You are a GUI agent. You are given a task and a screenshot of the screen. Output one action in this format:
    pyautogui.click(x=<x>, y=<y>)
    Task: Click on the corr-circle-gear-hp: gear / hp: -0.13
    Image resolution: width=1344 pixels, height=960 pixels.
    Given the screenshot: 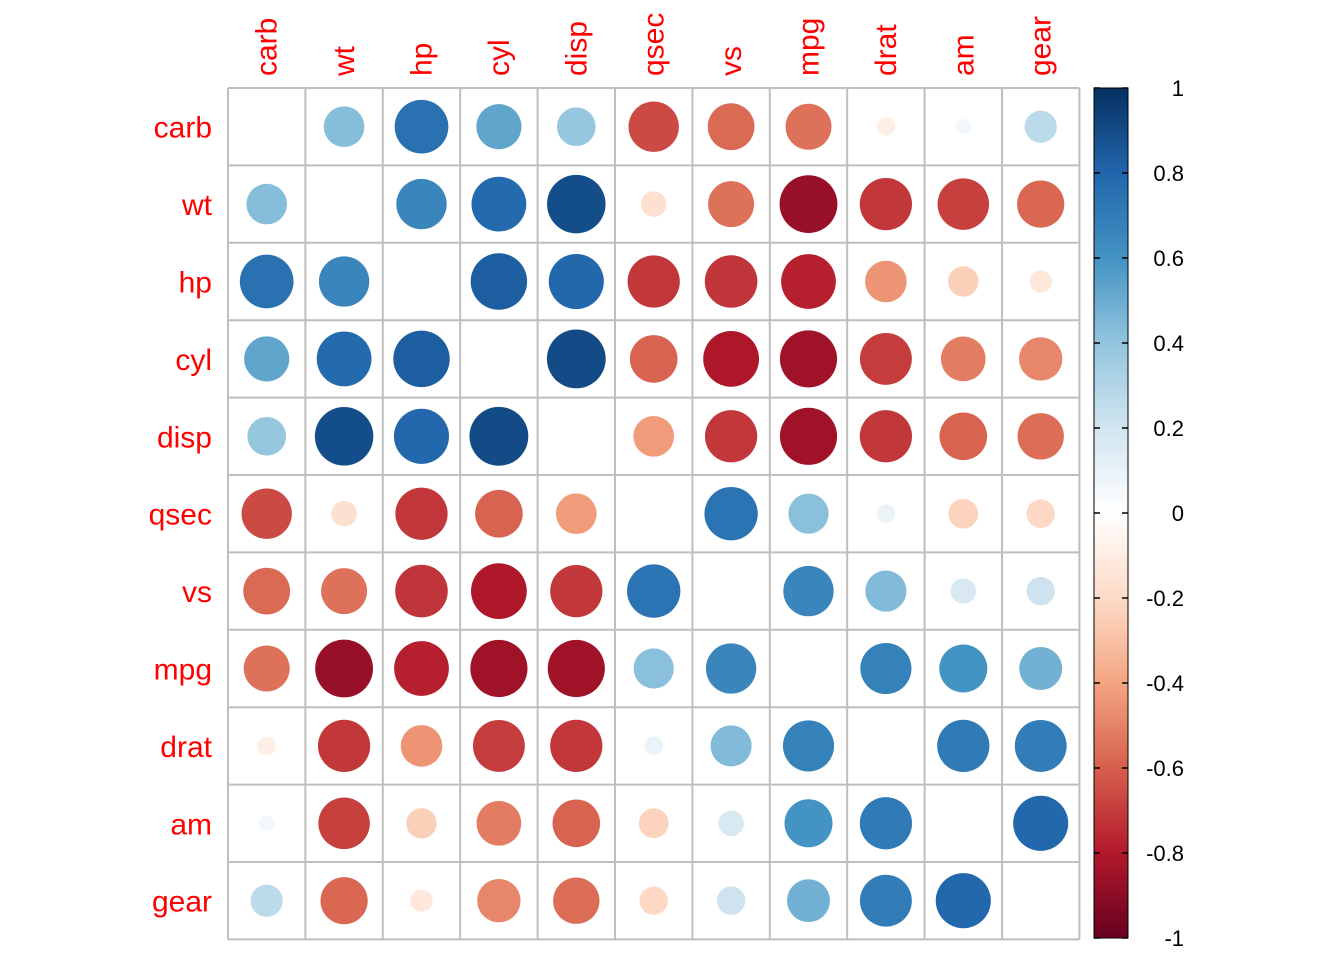 What is the action you would take?
    pyautogui.click(x=421, y=900)
    